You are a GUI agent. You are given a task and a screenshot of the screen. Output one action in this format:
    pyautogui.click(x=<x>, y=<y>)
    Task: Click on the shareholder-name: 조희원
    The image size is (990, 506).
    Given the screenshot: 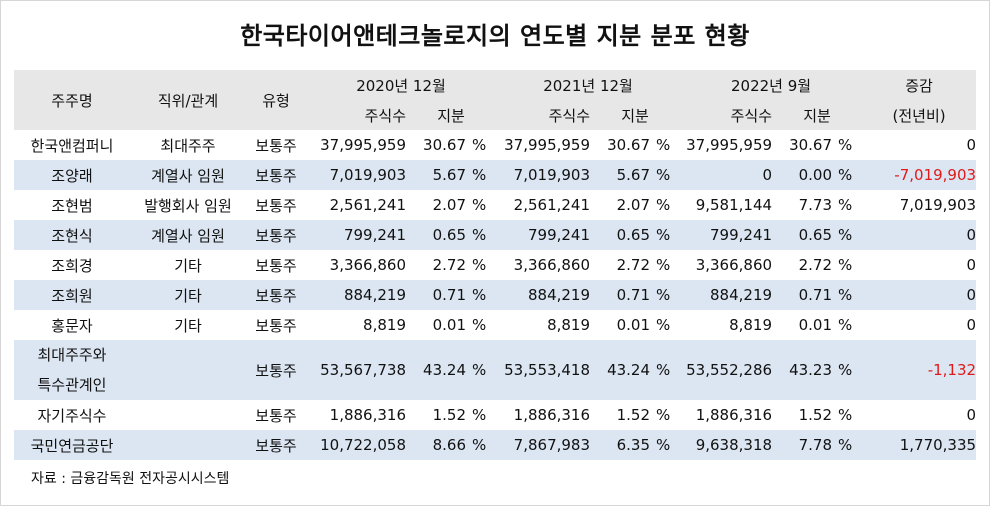 What is the action you would take?
    pyautogui.click(x=72, y=295)
    